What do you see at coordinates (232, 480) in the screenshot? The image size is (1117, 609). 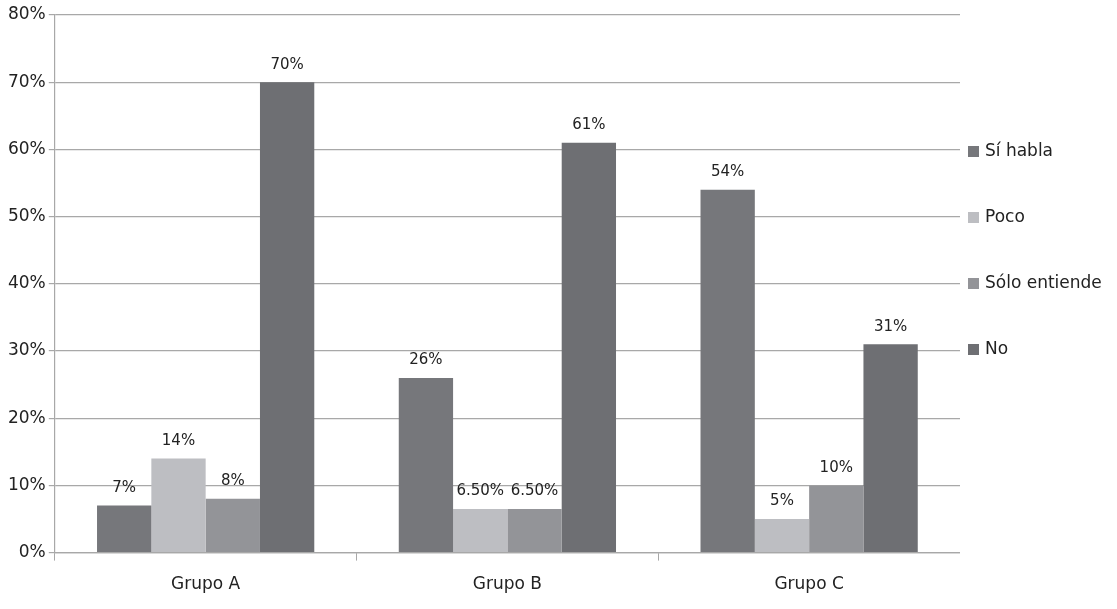 I see `data-label: 8%` at bounding box center [232, 480].